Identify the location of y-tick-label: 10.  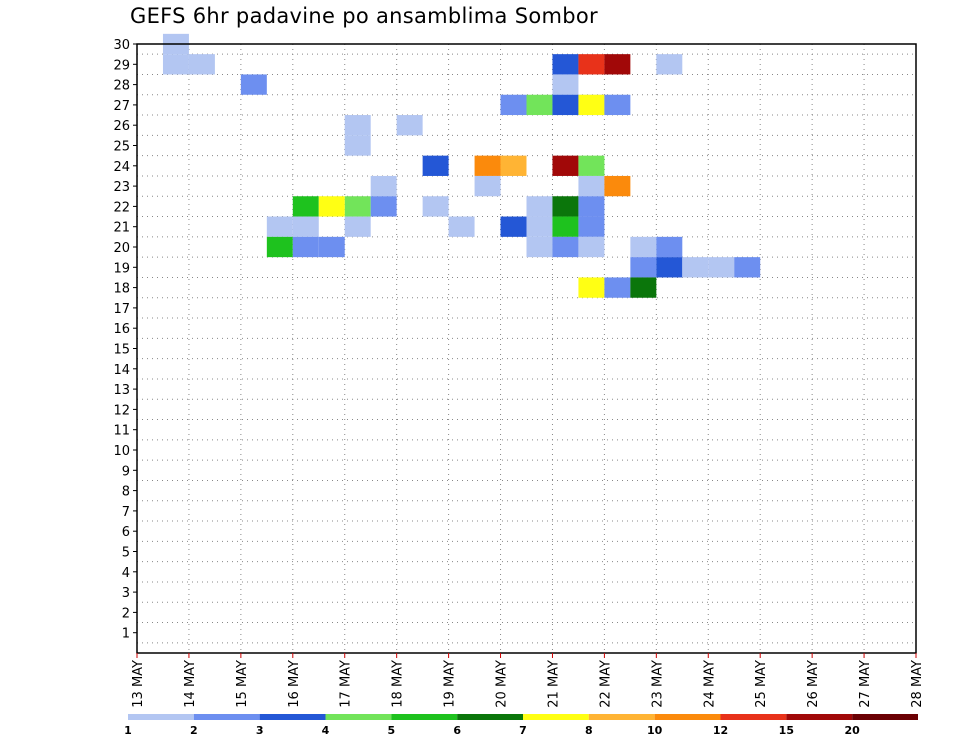
(121, 451).